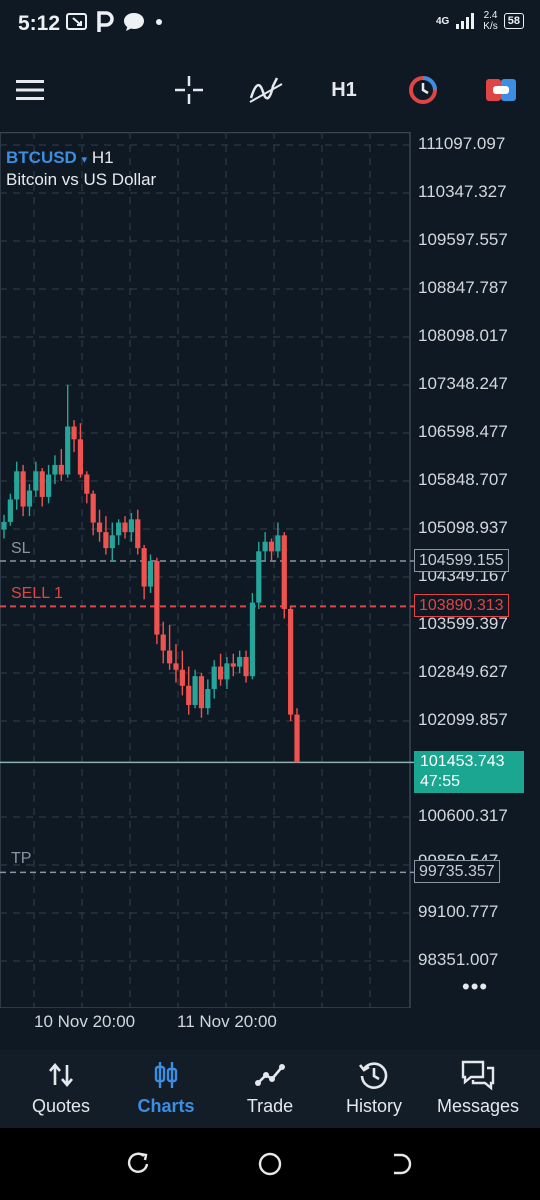 The width and height of the screenshot is (540, 1200). What do you see at coordinates (478, 1106) in the screenshot?
I see `nav-messages-label: Messages` at bounding box center [478, 1106].